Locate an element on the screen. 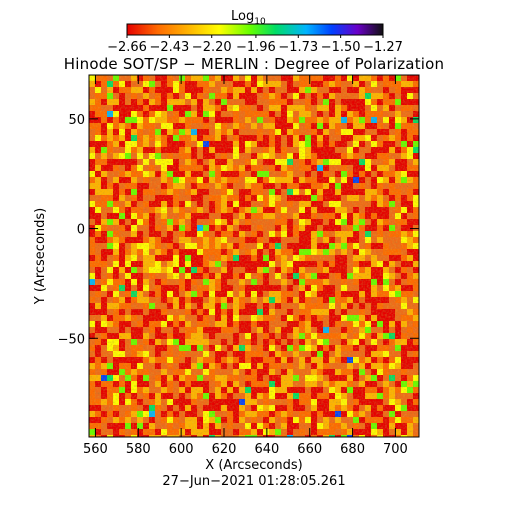  x-tick-label: 680 is located at coordinates (352, 449).